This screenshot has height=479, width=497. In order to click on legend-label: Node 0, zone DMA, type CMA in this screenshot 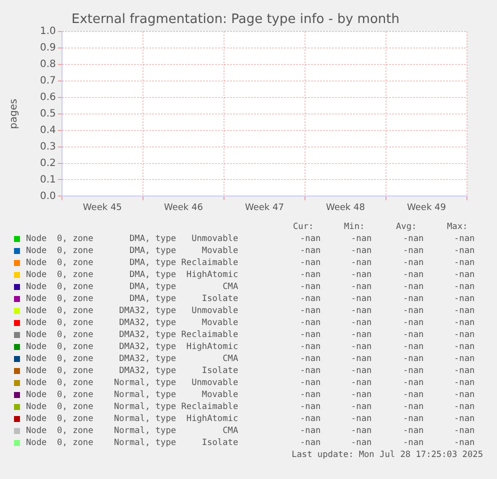, I will do `click(132, 287)`.